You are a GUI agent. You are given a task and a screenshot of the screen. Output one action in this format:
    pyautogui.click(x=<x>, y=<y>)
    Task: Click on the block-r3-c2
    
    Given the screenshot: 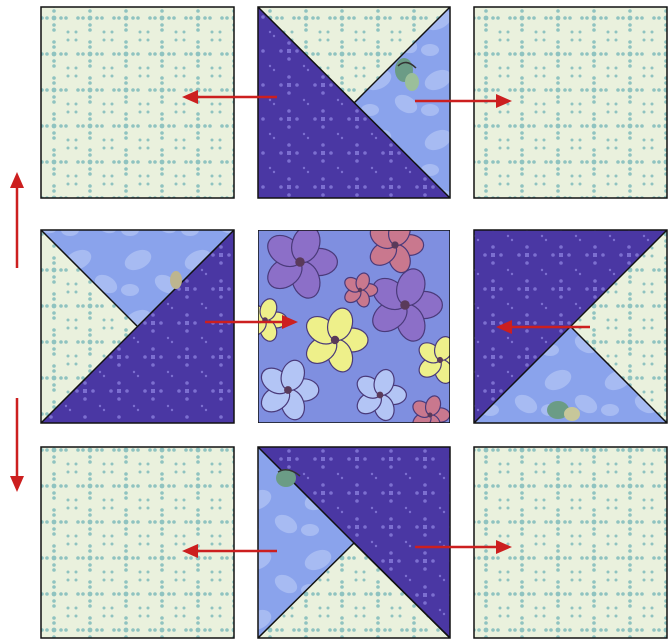 What is the action you would take?
    pyautogui.click(x=354, y=542)
    